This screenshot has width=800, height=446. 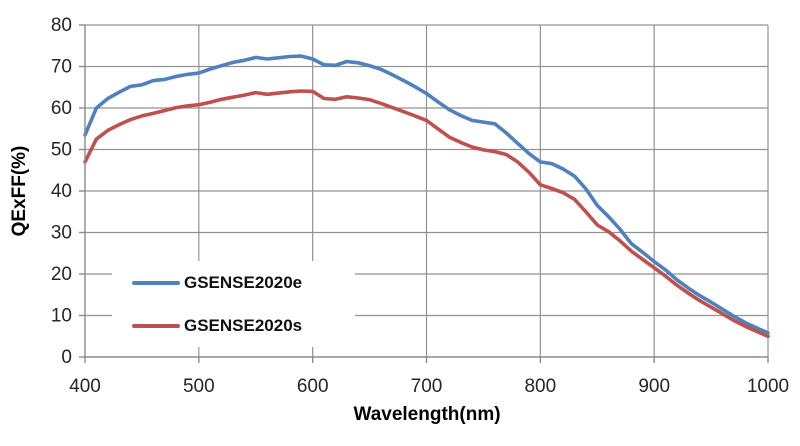 I want to click on legend-label: GSENSE2020s, so click(x=243, y=325).